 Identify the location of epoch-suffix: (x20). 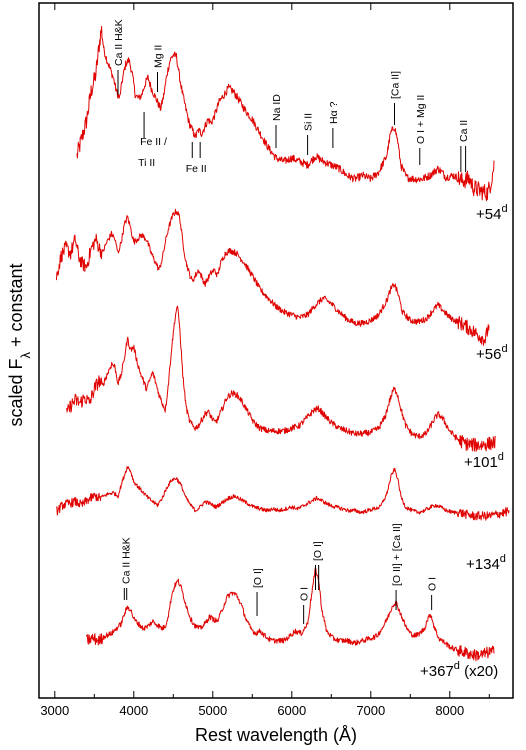
(479, 671).